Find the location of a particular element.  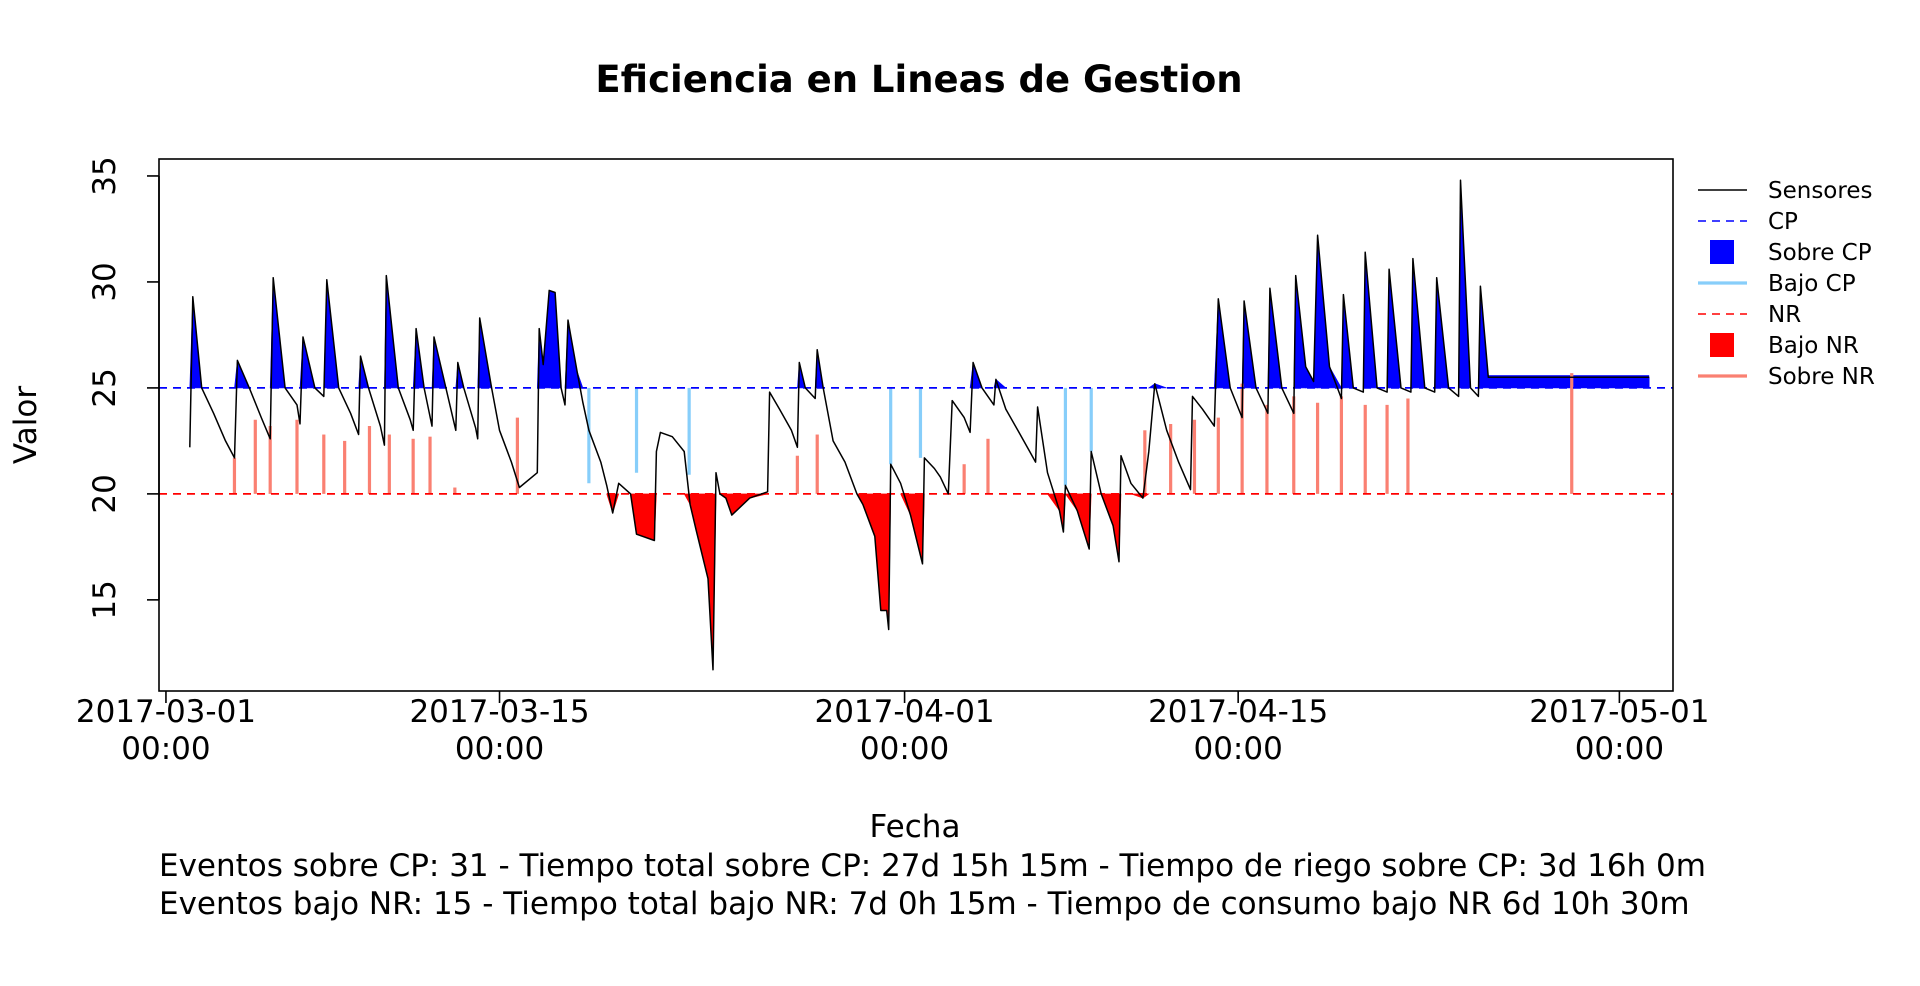

y-tick-label: 25 is located at coordinates (105, 387).